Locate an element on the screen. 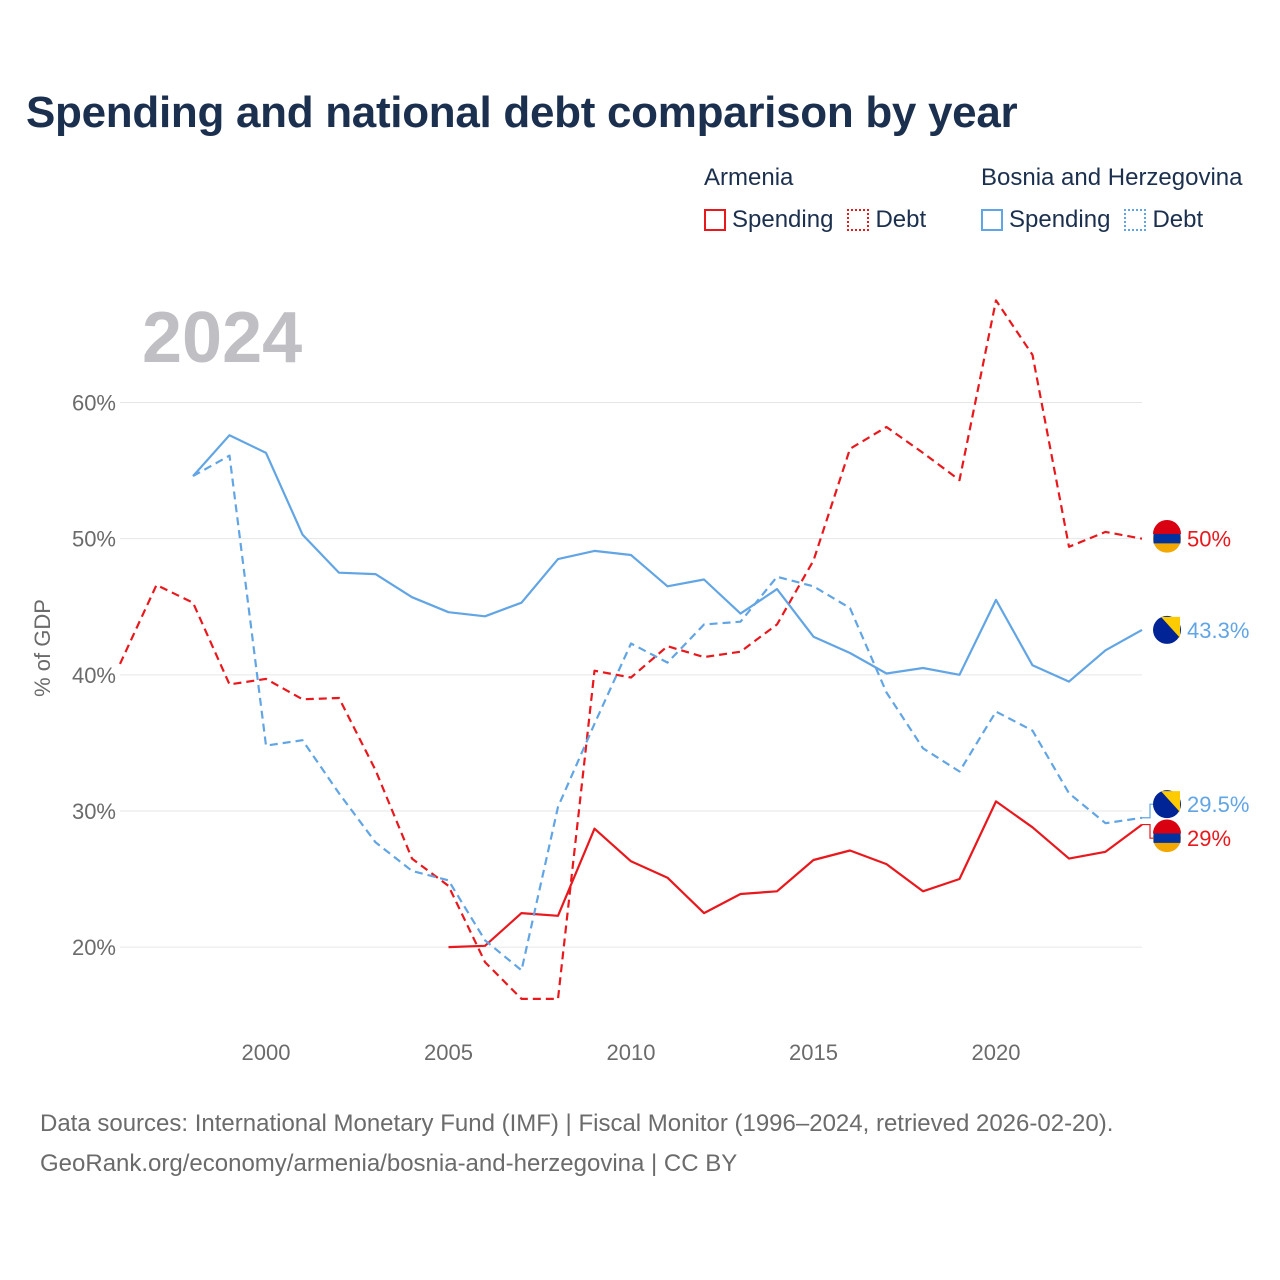 The height and width of the screenshot is (1280, 1280). y-tick-label: 60% is located at coordinates (94, 403).